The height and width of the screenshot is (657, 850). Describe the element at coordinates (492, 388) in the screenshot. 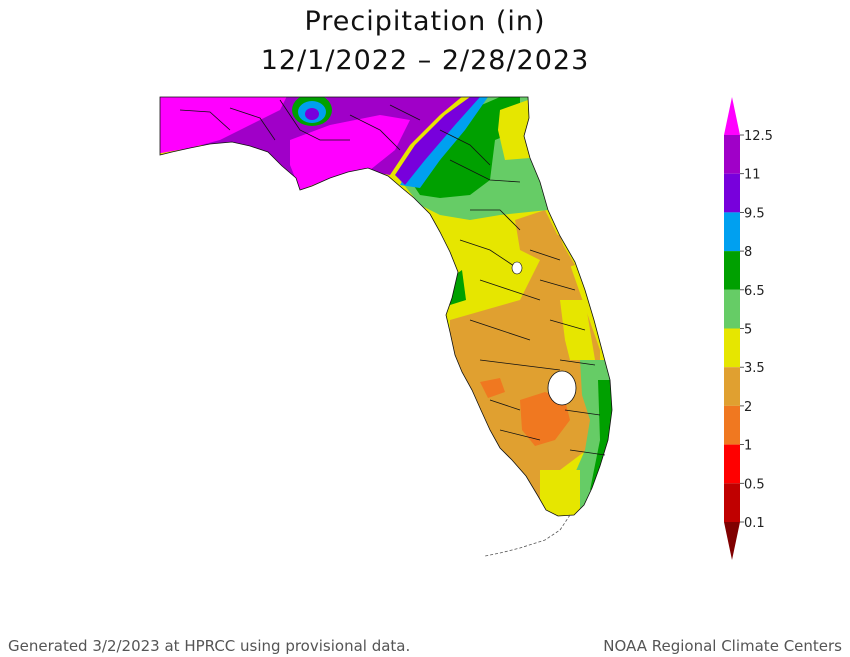

I see `precip-zone-orange-west` at that location.